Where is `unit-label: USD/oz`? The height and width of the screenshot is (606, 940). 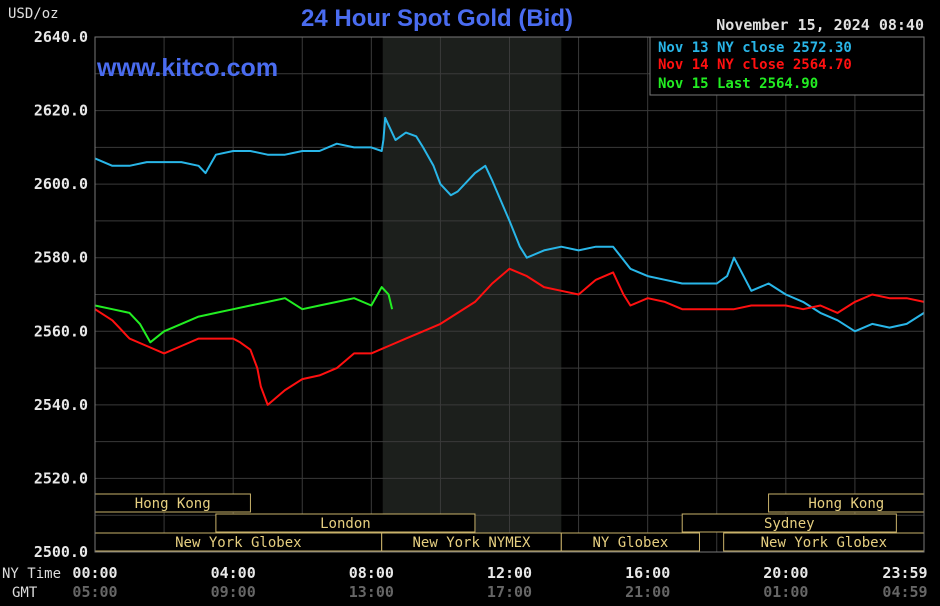 unit-label: USD/oz is located at coordinates (33, 14).